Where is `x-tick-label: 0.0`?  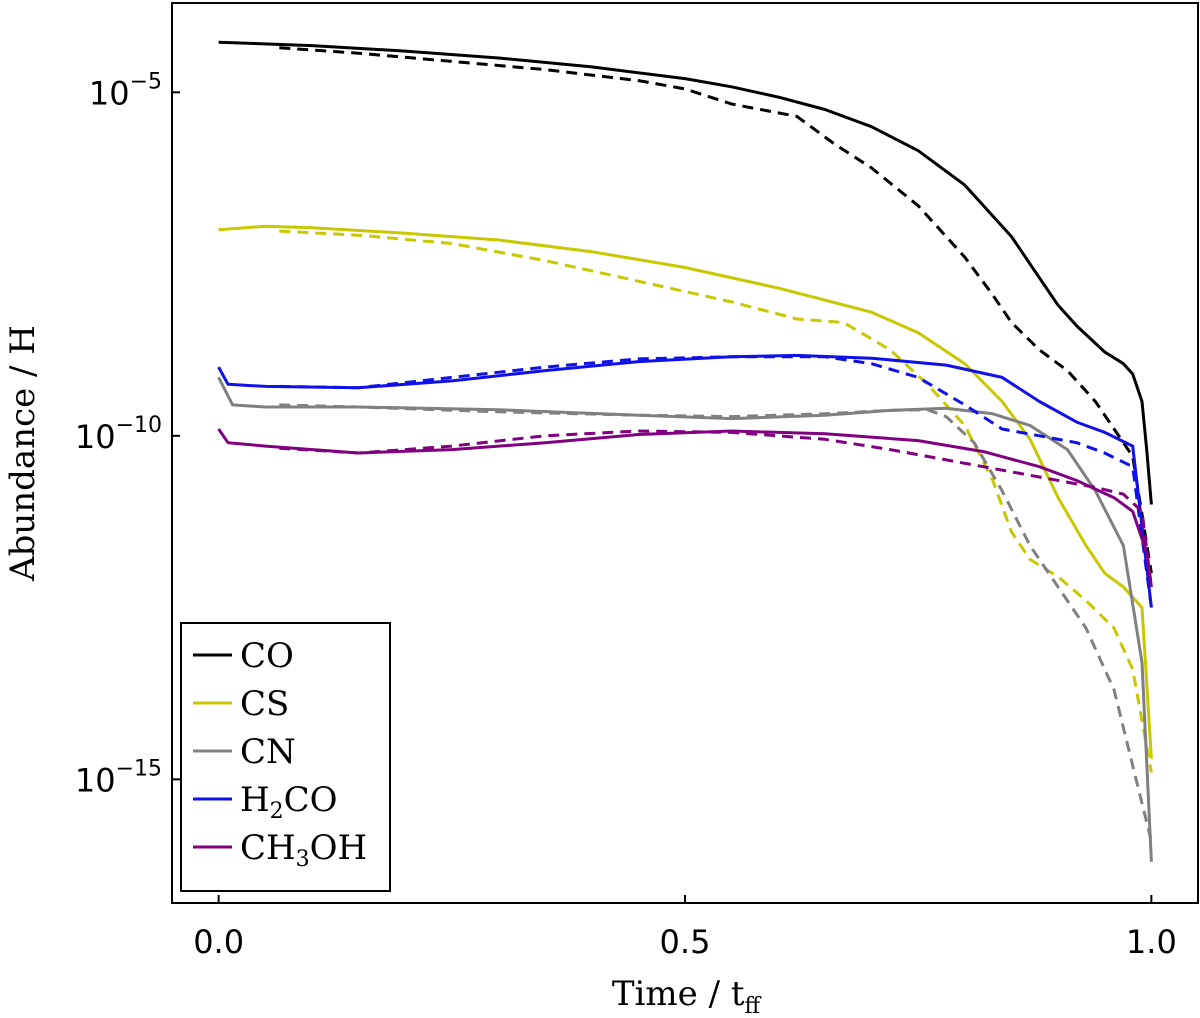 x-tick-label: 0.0 is located at coordinates (218, 942).